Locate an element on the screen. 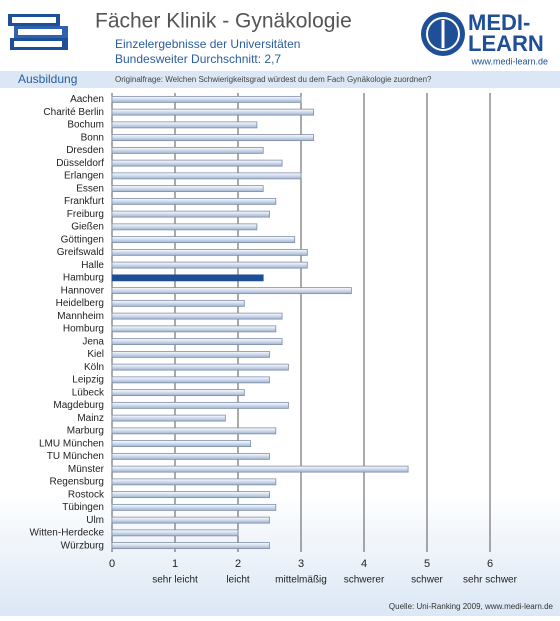  category-label: Leipzig is located at coordinates (88, 380).